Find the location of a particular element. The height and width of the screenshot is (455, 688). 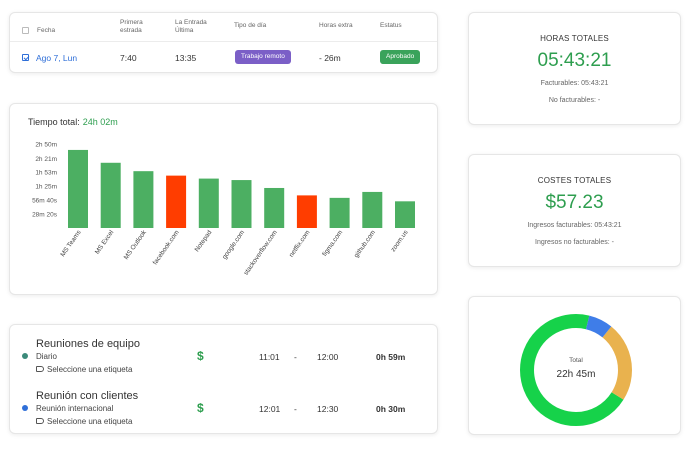

hours-value: 05:43:21 is located at coordinates (574, 60).